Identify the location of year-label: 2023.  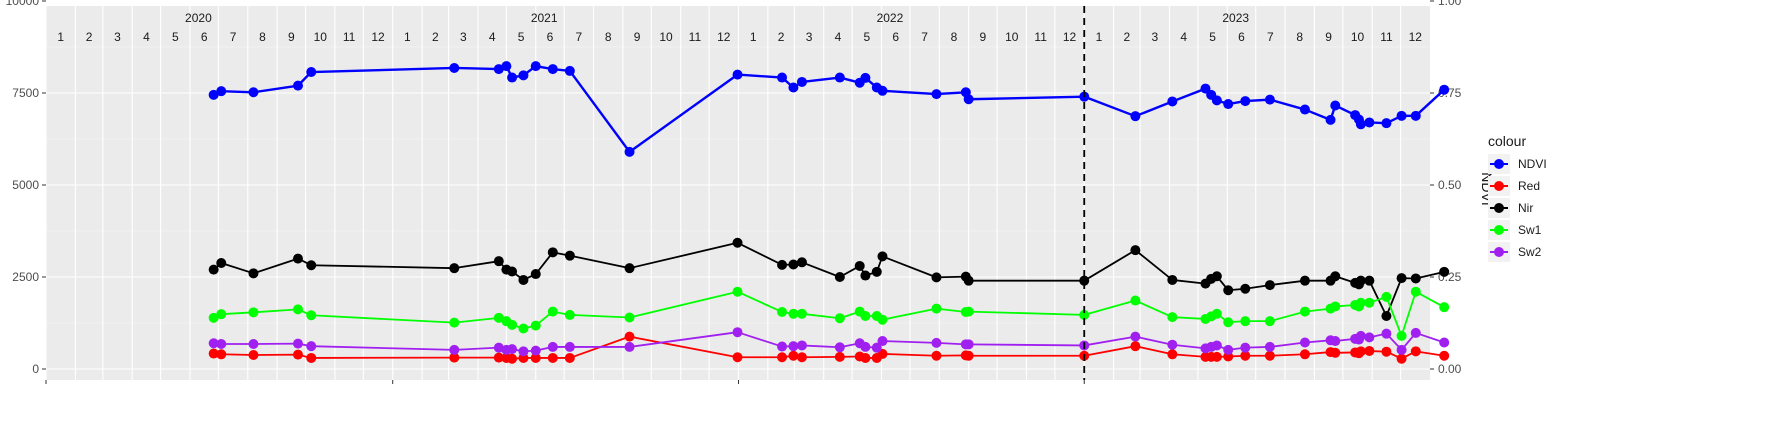
(1235, 18).